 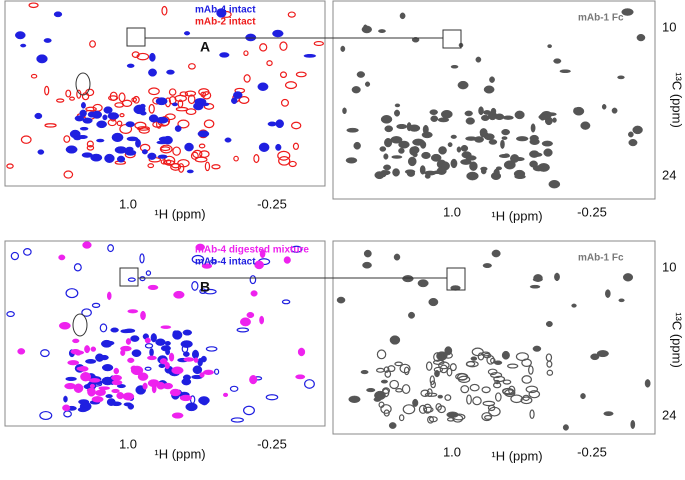 What do you see at coordinates (272, 203) in the screenshot?
I see `x-tick-label: -0.25` at bounding box center [272, 203].